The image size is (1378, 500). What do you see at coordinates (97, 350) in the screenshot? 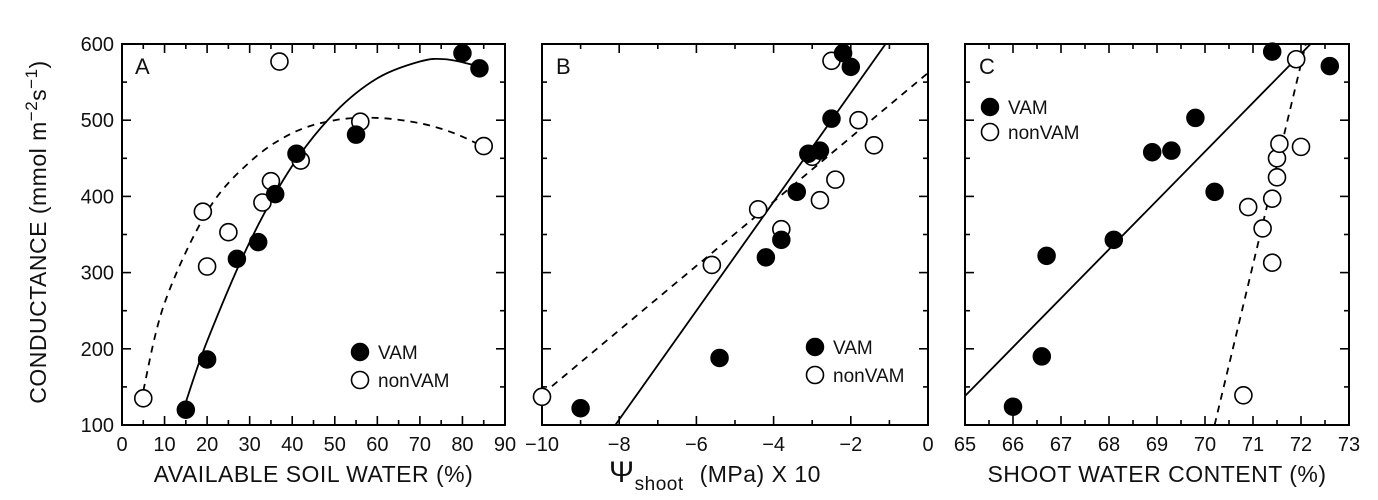
I see `y-tick-label: 200` at bounding box center [97, 350].